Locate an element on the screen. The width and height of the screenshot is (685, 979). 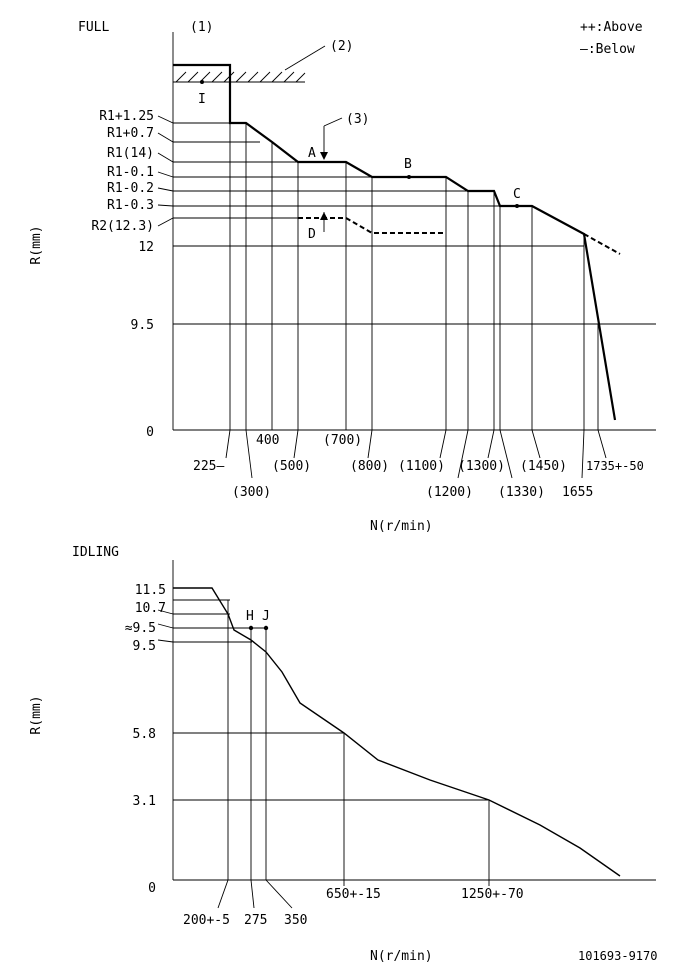
marker-2-leader is located at coordinates (305, 58).